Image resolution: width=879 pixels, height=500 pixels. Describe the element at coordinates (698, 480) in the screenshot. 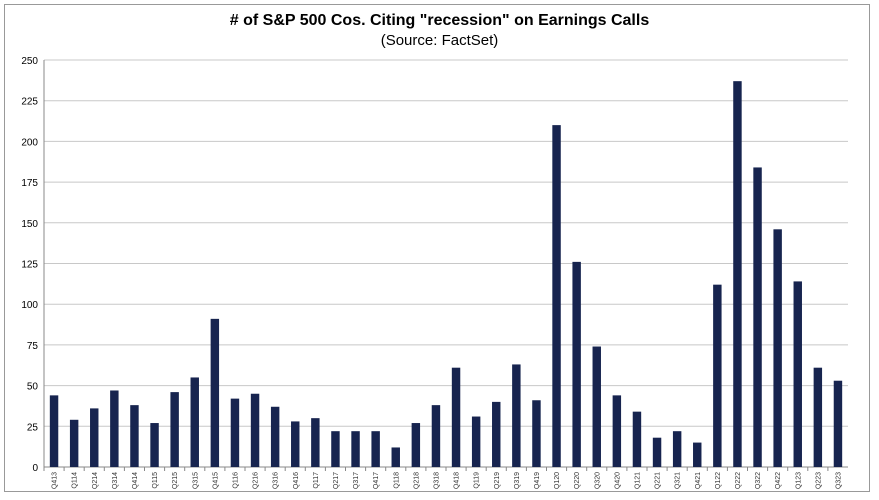

I see `x-tick-label: Q421` at that location.